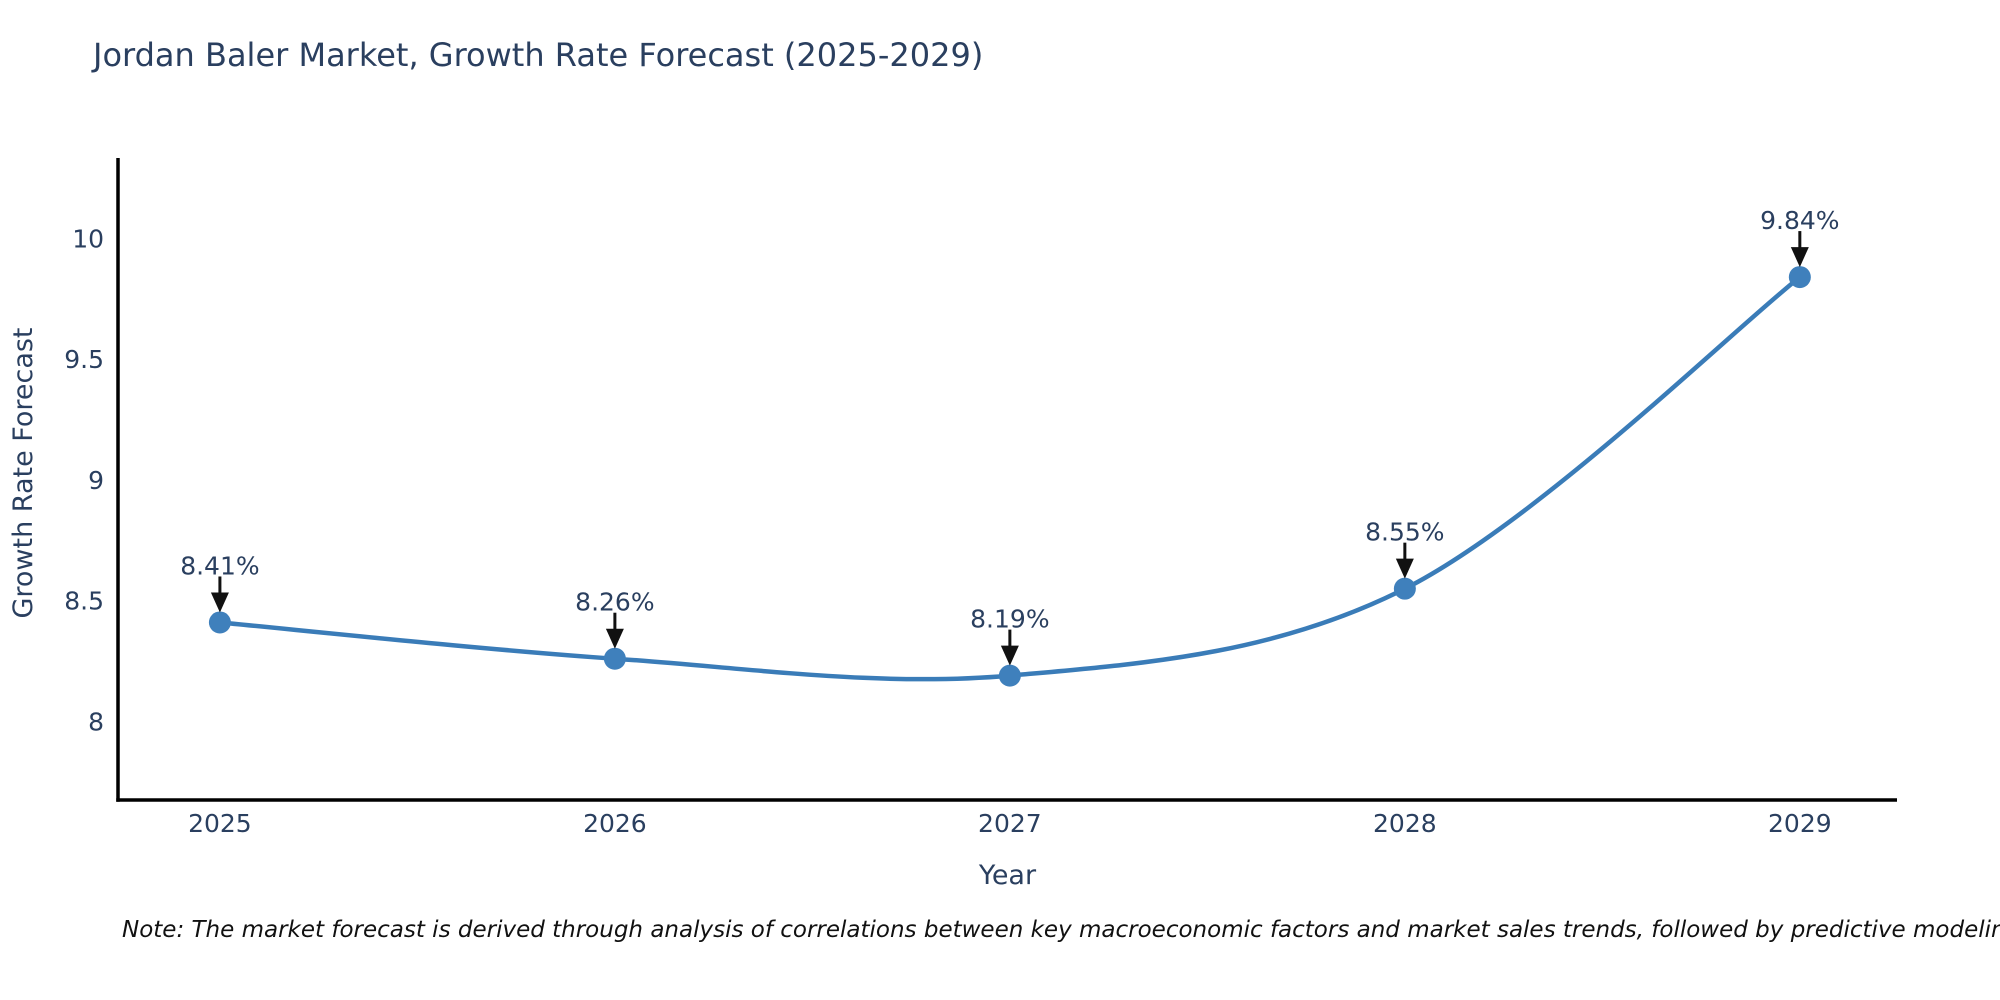 The width and height of the screenshot is (2000, 1000). Describe the element at coordinates (1009, 619) in the screenshot. I see `data-point-label: 8.19%` at that location.